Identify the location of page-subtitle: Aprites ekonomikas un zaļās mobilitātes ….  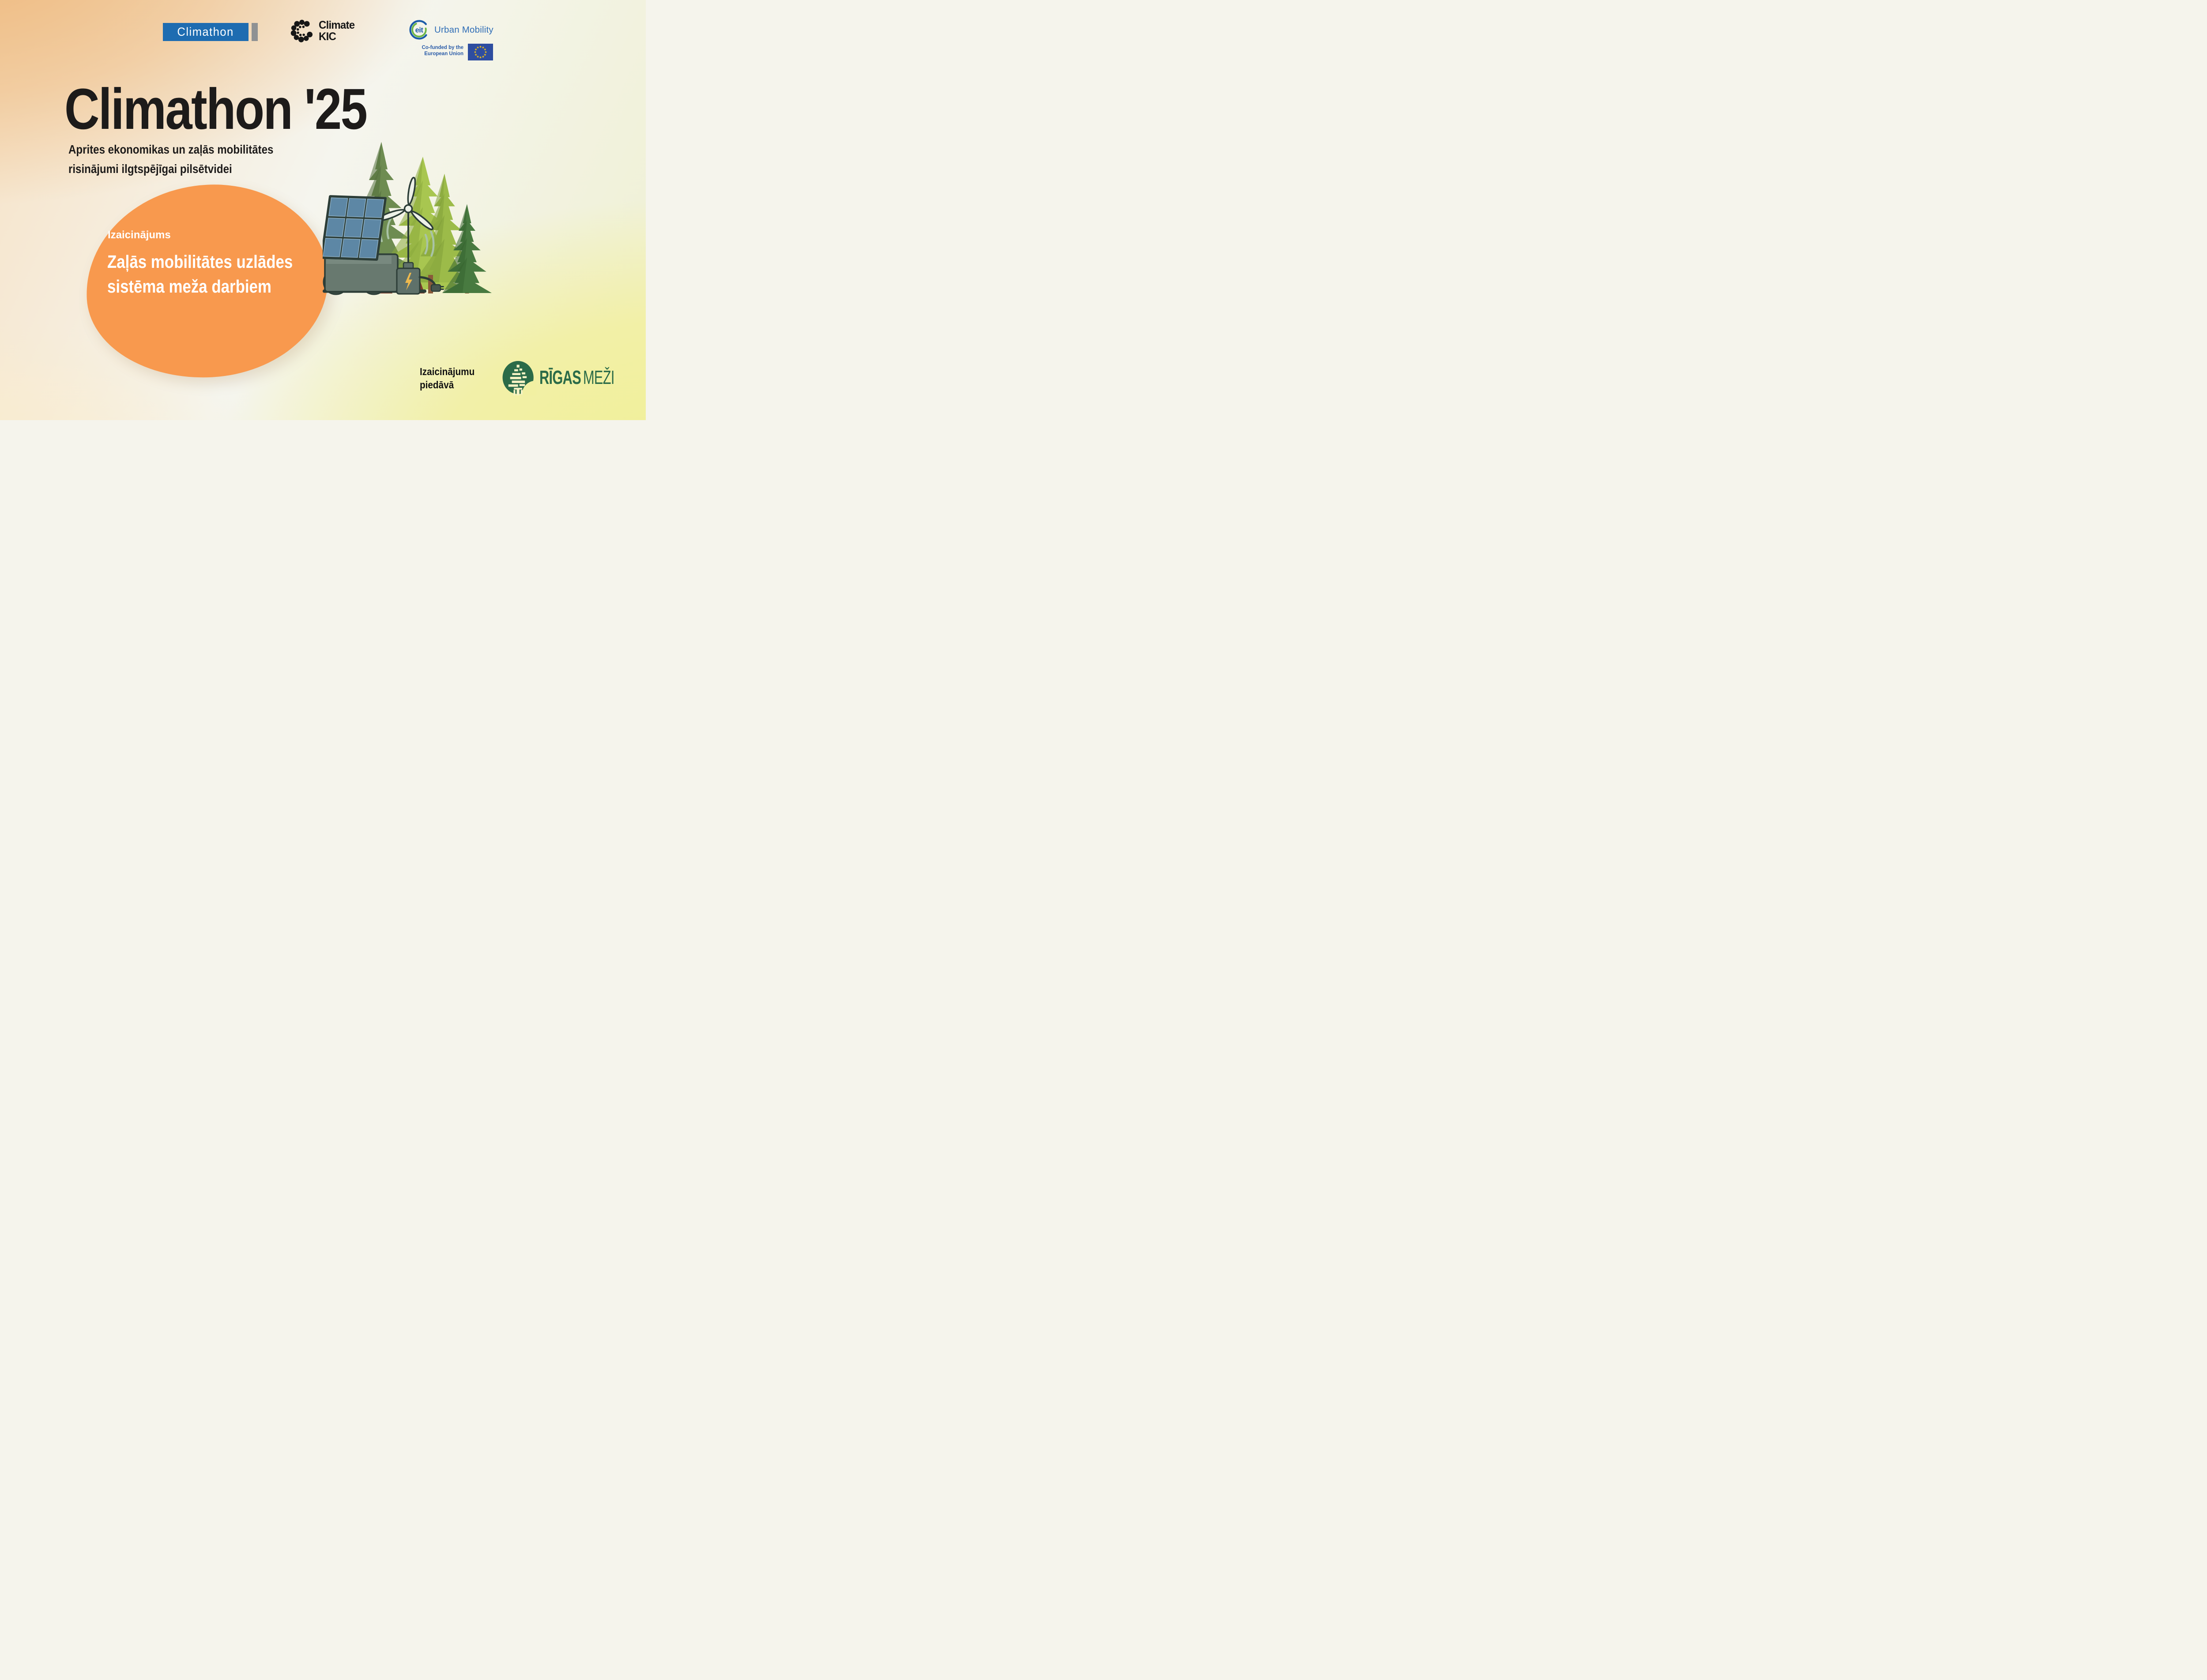
(188, 160).